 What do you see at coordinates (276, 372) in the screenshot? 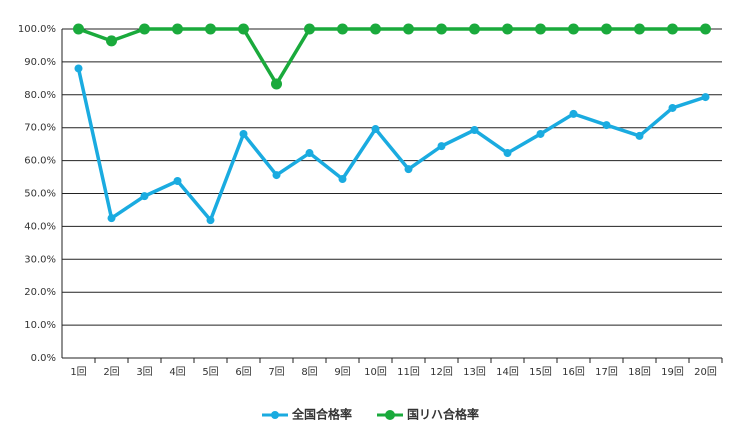
I see `x-tick-label: 7回` at bounding box center [276, 372].